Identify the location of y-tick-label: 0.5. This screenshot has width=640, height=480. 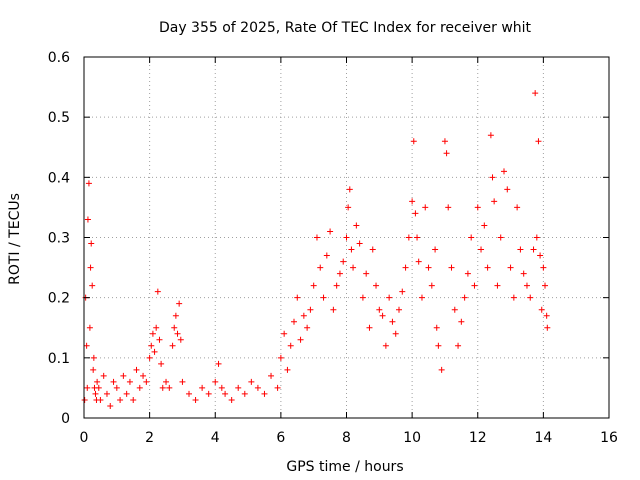
(59, 118).